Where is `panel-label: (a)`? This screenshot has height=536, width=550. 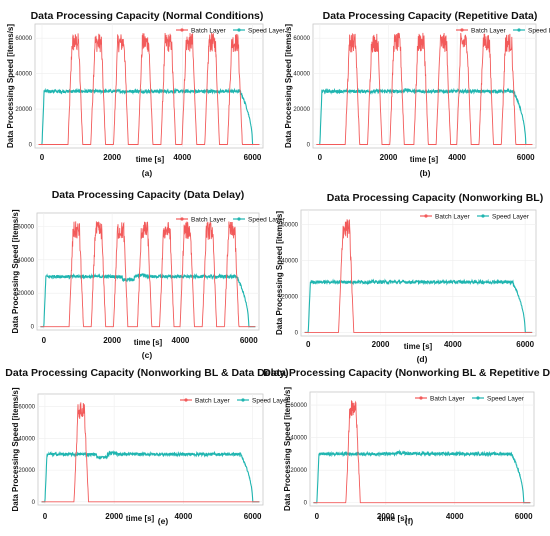 panel-label: (a) is located at coordinates (147, 173).